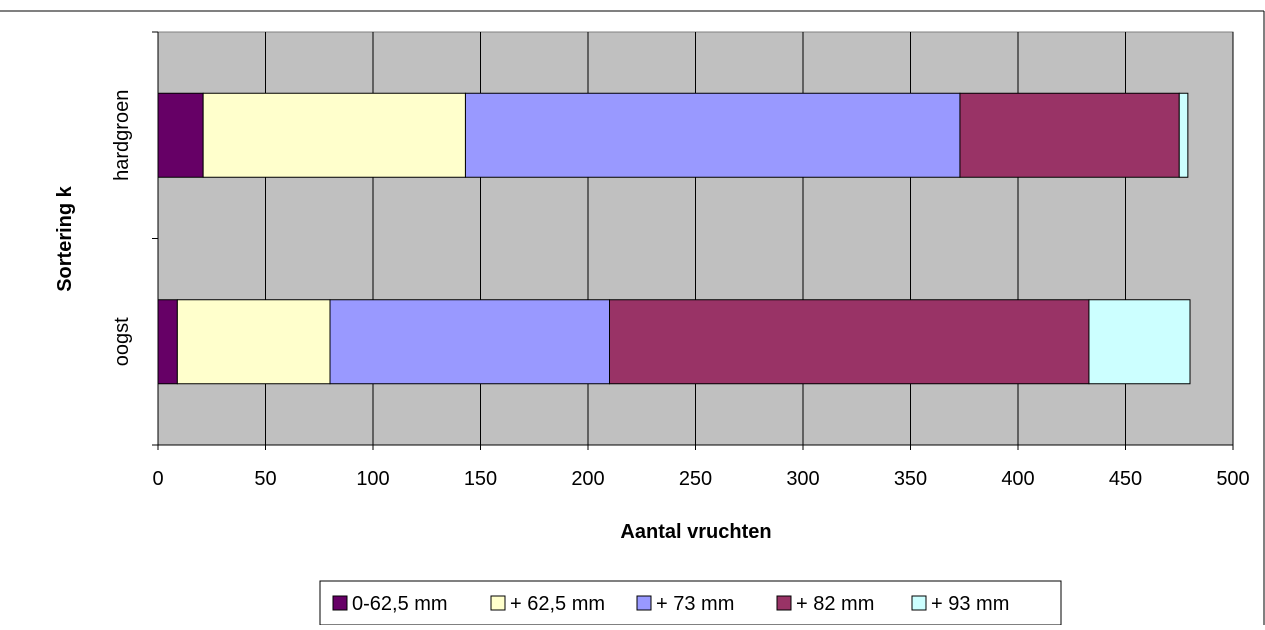  What do you see at coordinates (122, 341) in the screenshot?
I see `y-category-label-oogst: oogst` at bounding box center [122, 341].